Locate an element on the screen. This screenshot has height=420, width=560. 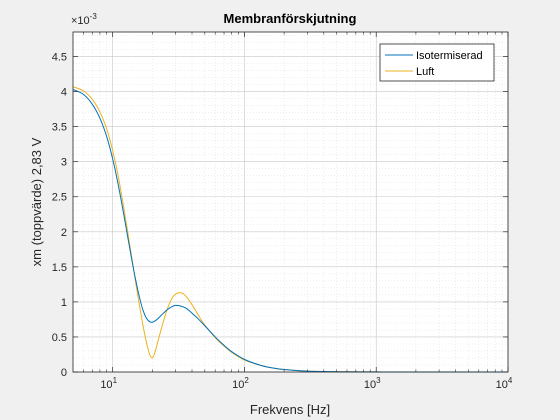
x-tick-label: 10³ is located at coordinates (372, 383).